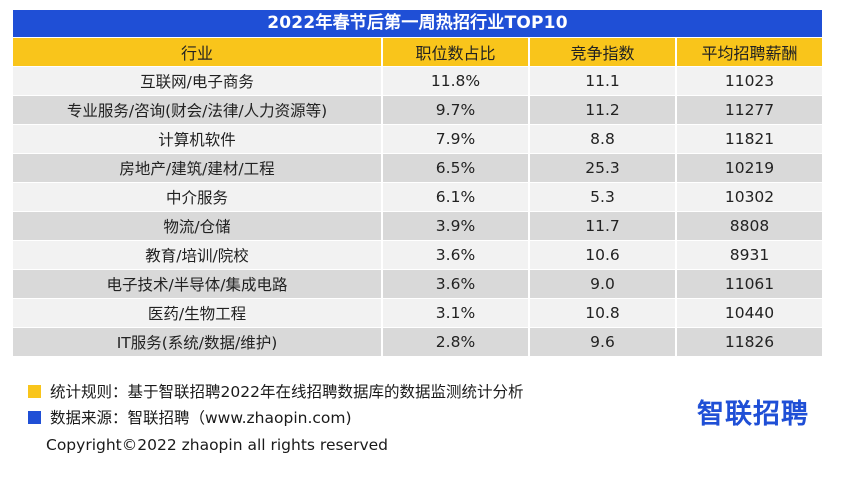  What do you see at coordinates (749, 167) in the screenshot?
I see `cell-salary: 10219` at bounding box center [749, 167].